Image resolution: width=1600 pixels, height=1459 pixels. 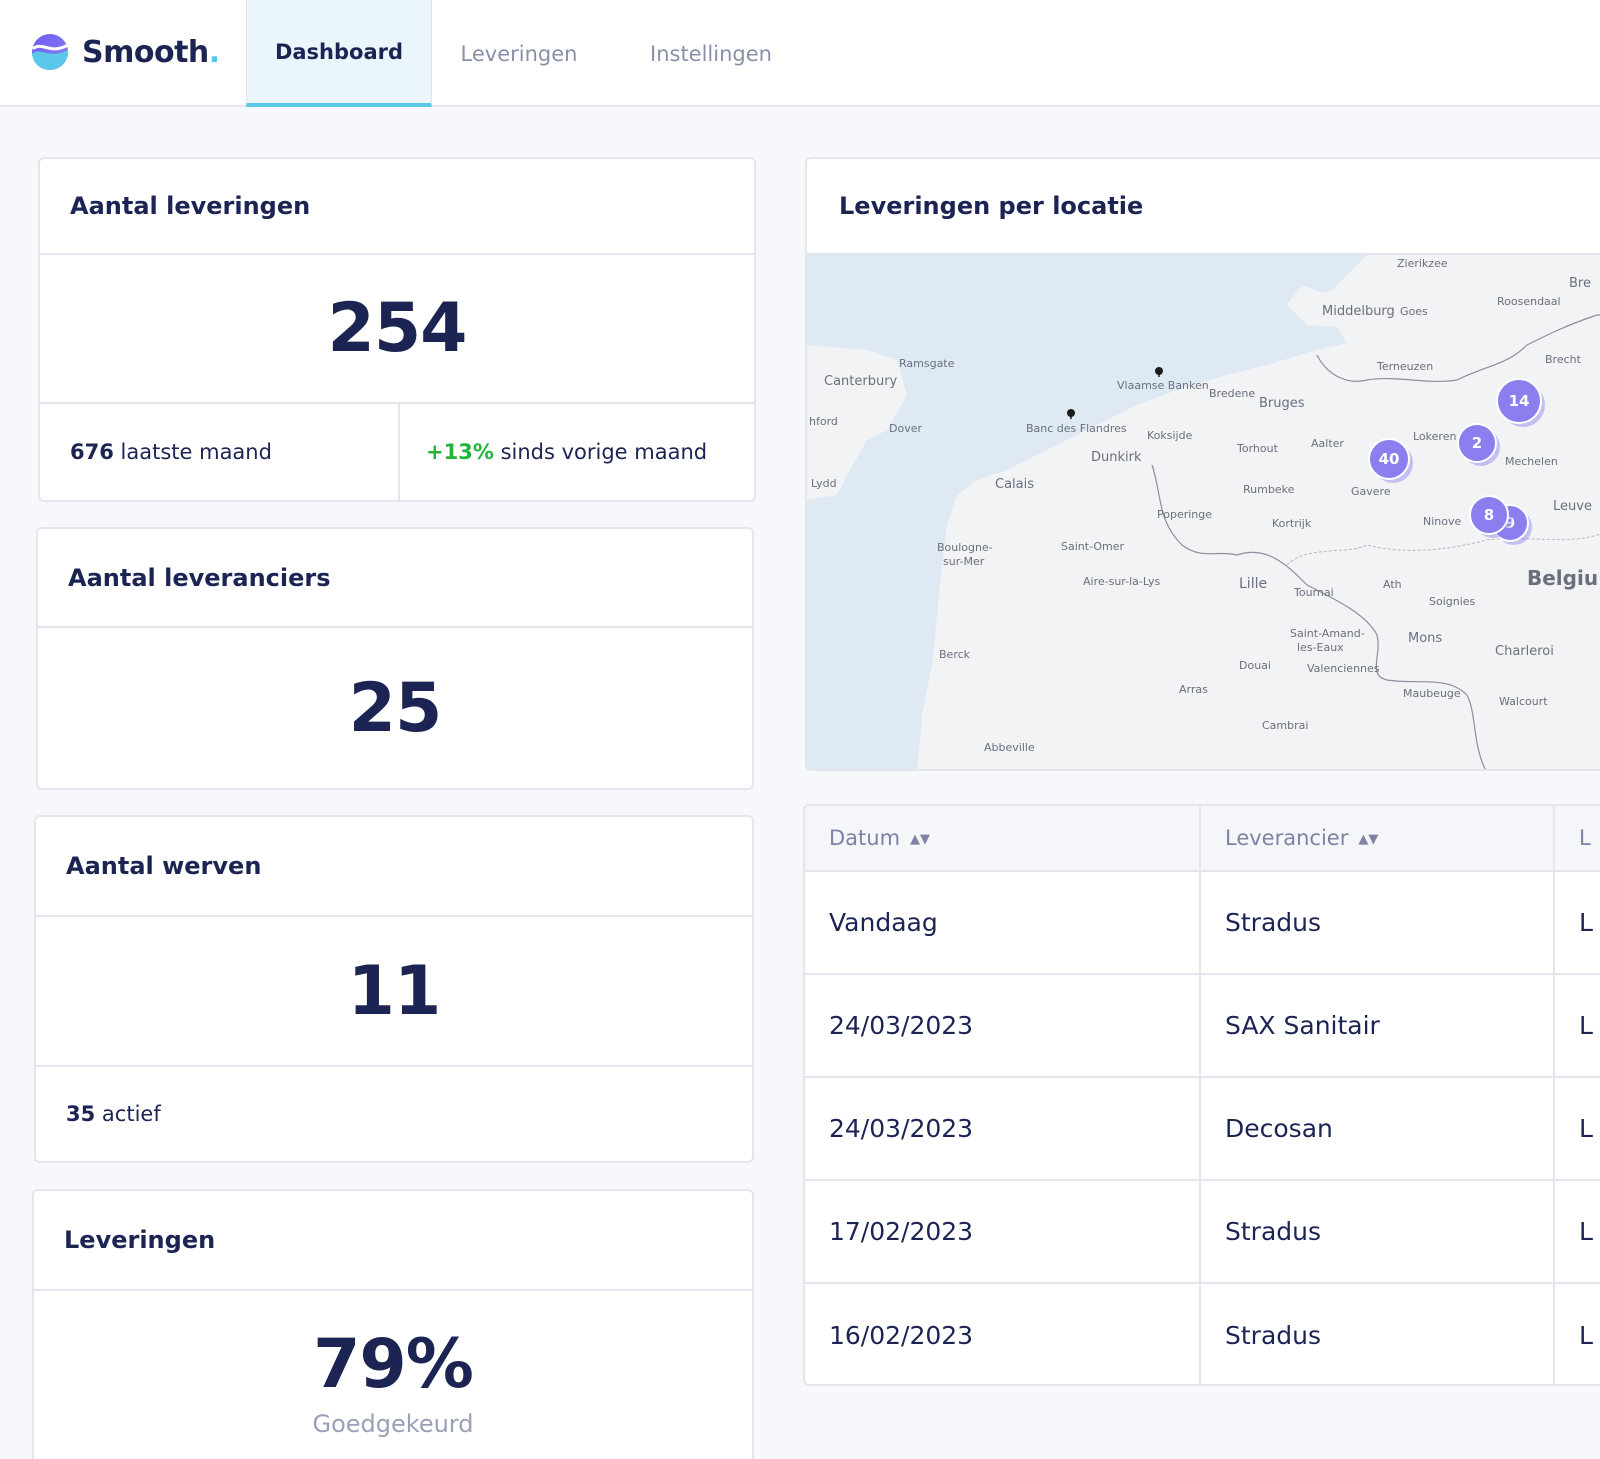 I want to click on column-header-datum: Datum ▲▼, so click(x=1003, y=839).